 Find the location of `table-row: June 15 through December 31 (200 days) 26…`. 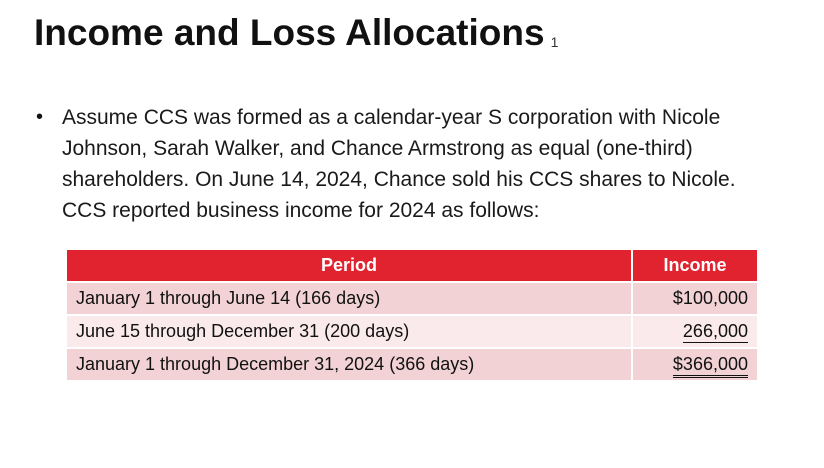

table-row: June 15 through December 31 (200 days) 26… is located at coordinates (412, 331).